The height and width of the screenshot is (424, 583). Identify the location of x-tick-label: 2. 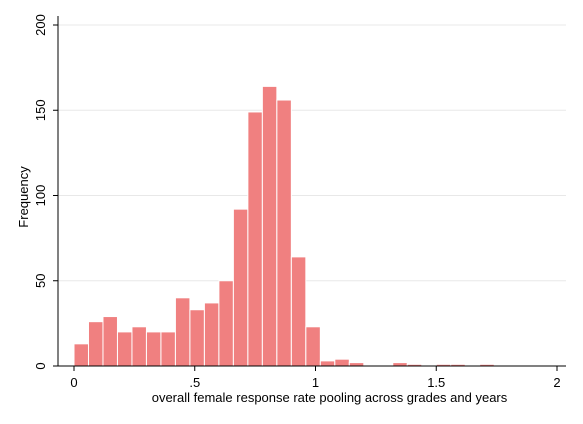
(556, 382).